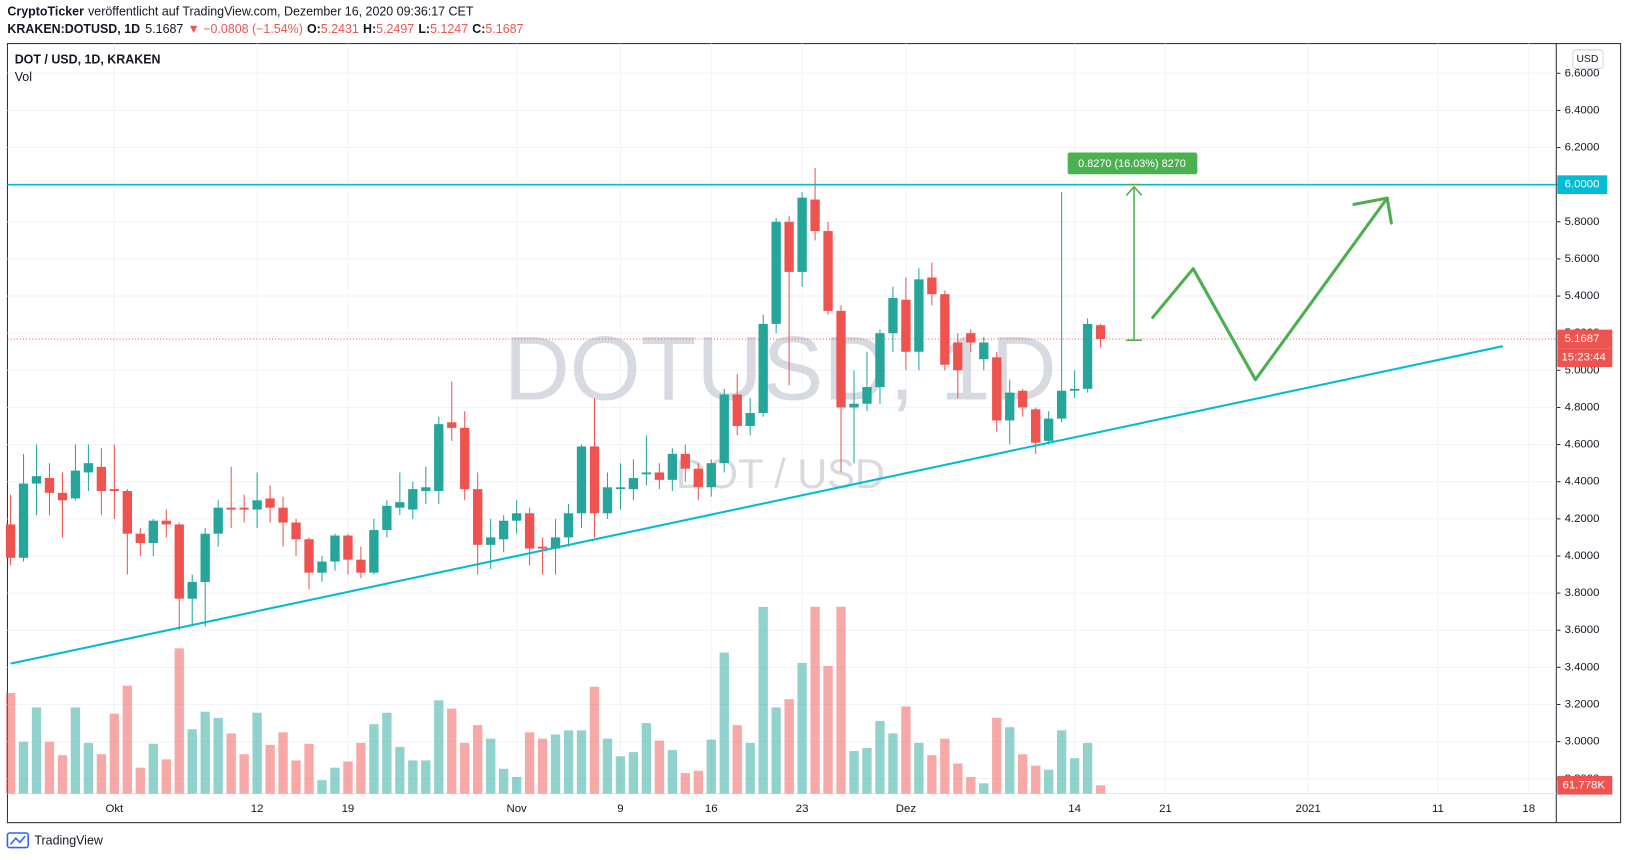 This screenshot has width=1627, height=860. Describe the element at coordinates (1582, 259) in the screenshot. I see `y-tick-label: 5.6000` at that location.